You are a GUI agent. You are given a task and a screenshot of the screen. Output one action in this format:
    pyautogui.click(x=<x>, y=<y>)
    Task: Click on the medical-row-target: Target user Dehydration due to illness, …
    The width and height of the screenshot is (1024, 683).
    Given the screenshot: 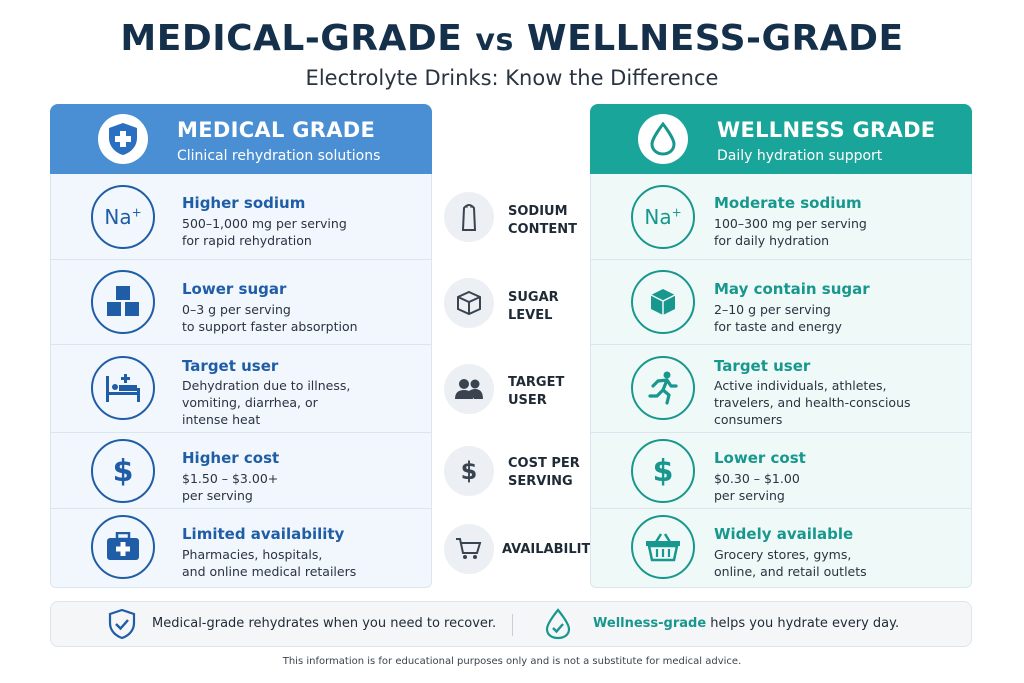 What is the action you would take?
    pyautogui.click(x=241, y=389)
    